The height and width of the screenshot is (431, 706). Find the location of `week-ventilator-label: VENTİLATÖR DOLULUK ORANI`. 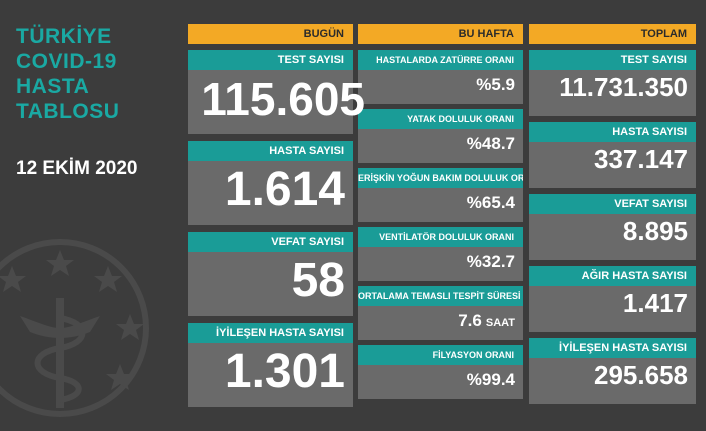

week-ventilator-label: VENTİLATÖR DOLULUK ORANI is located at coordinates (440, 237).